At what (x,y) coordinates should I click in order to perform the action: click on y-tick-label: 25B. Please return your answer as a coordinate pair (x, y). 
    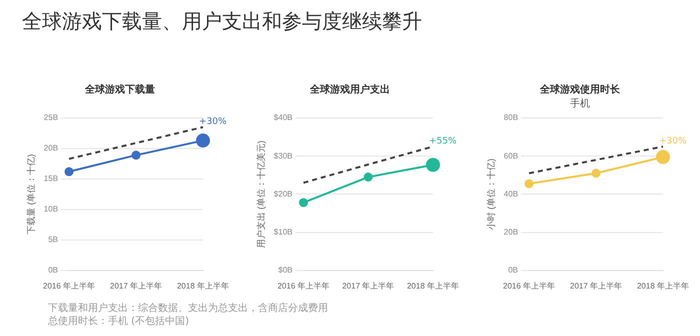
    Looking at the image, I should click on (51, 117).